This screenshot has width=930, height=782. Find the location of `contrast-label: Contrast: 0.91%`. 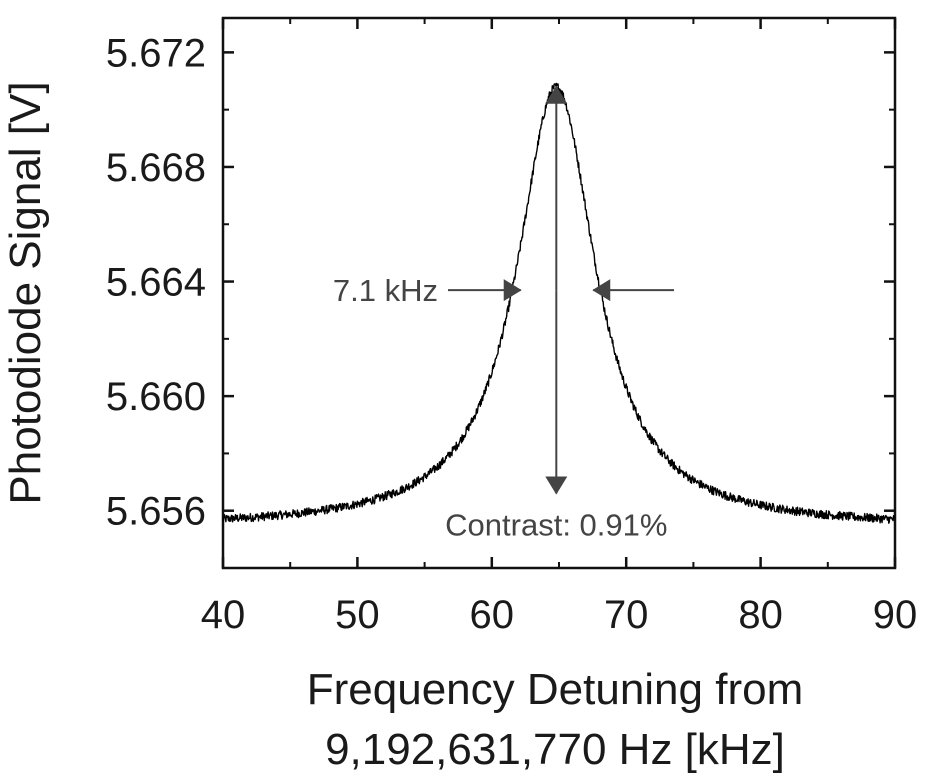

contrast-label: Contrast: 0.91% is located at coordinates (556, 525).